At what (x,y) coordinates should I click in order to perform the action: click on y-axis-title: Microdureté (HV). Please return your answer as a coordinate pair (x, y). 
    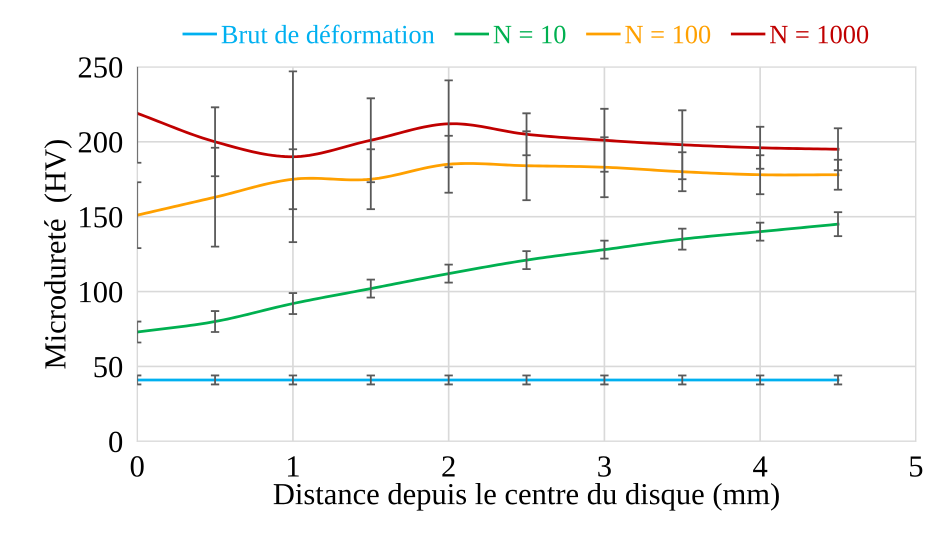
    Looking at the image, I should click on (58, 254).